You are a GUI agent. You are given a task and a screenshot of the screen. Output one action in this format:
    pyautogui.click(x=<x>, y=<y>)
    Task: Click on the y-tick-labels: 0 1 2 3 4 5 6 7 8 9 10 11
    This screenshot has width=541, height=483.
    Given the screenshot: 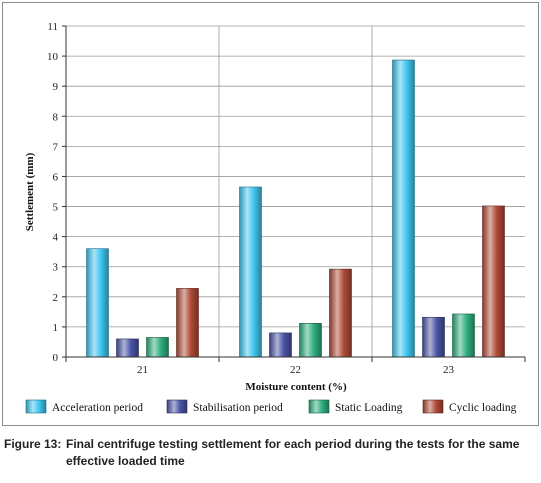 What is the action you would take?
    pyautogui.click(x=53, y=192)
    